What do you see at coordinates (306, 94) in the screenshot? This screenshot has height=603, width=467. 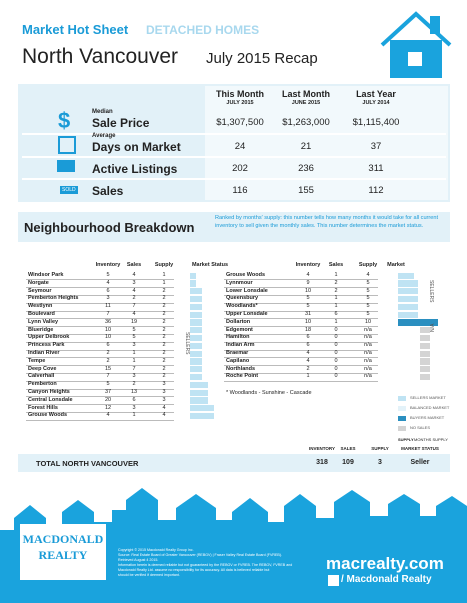 I see `column-label: Last Month` at bounding box center [306, 94].